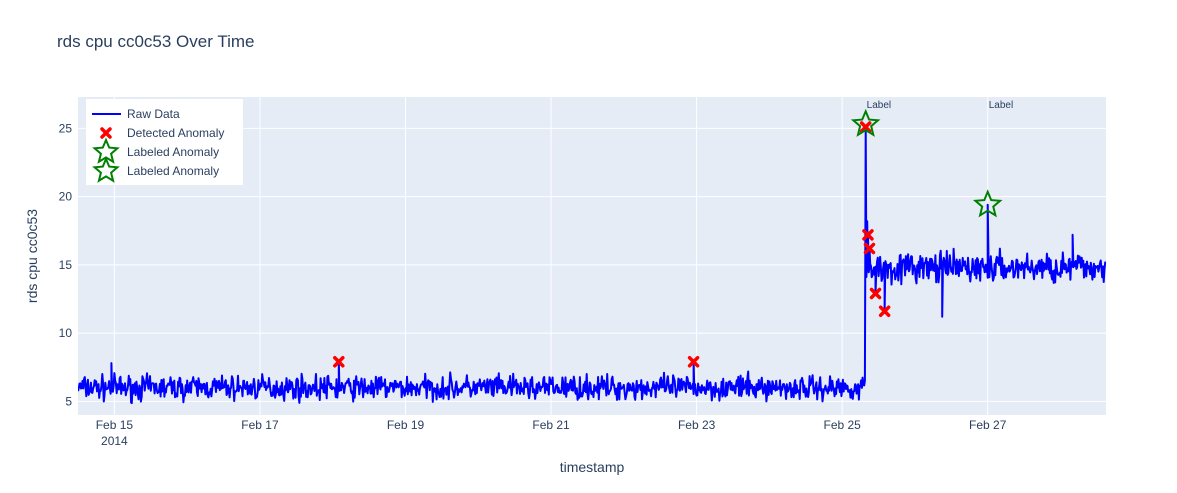  What do you see at coordinates (66, 197) in the screenshot?
I see `y-tick-label: 20` at bounding box center [66, 197].